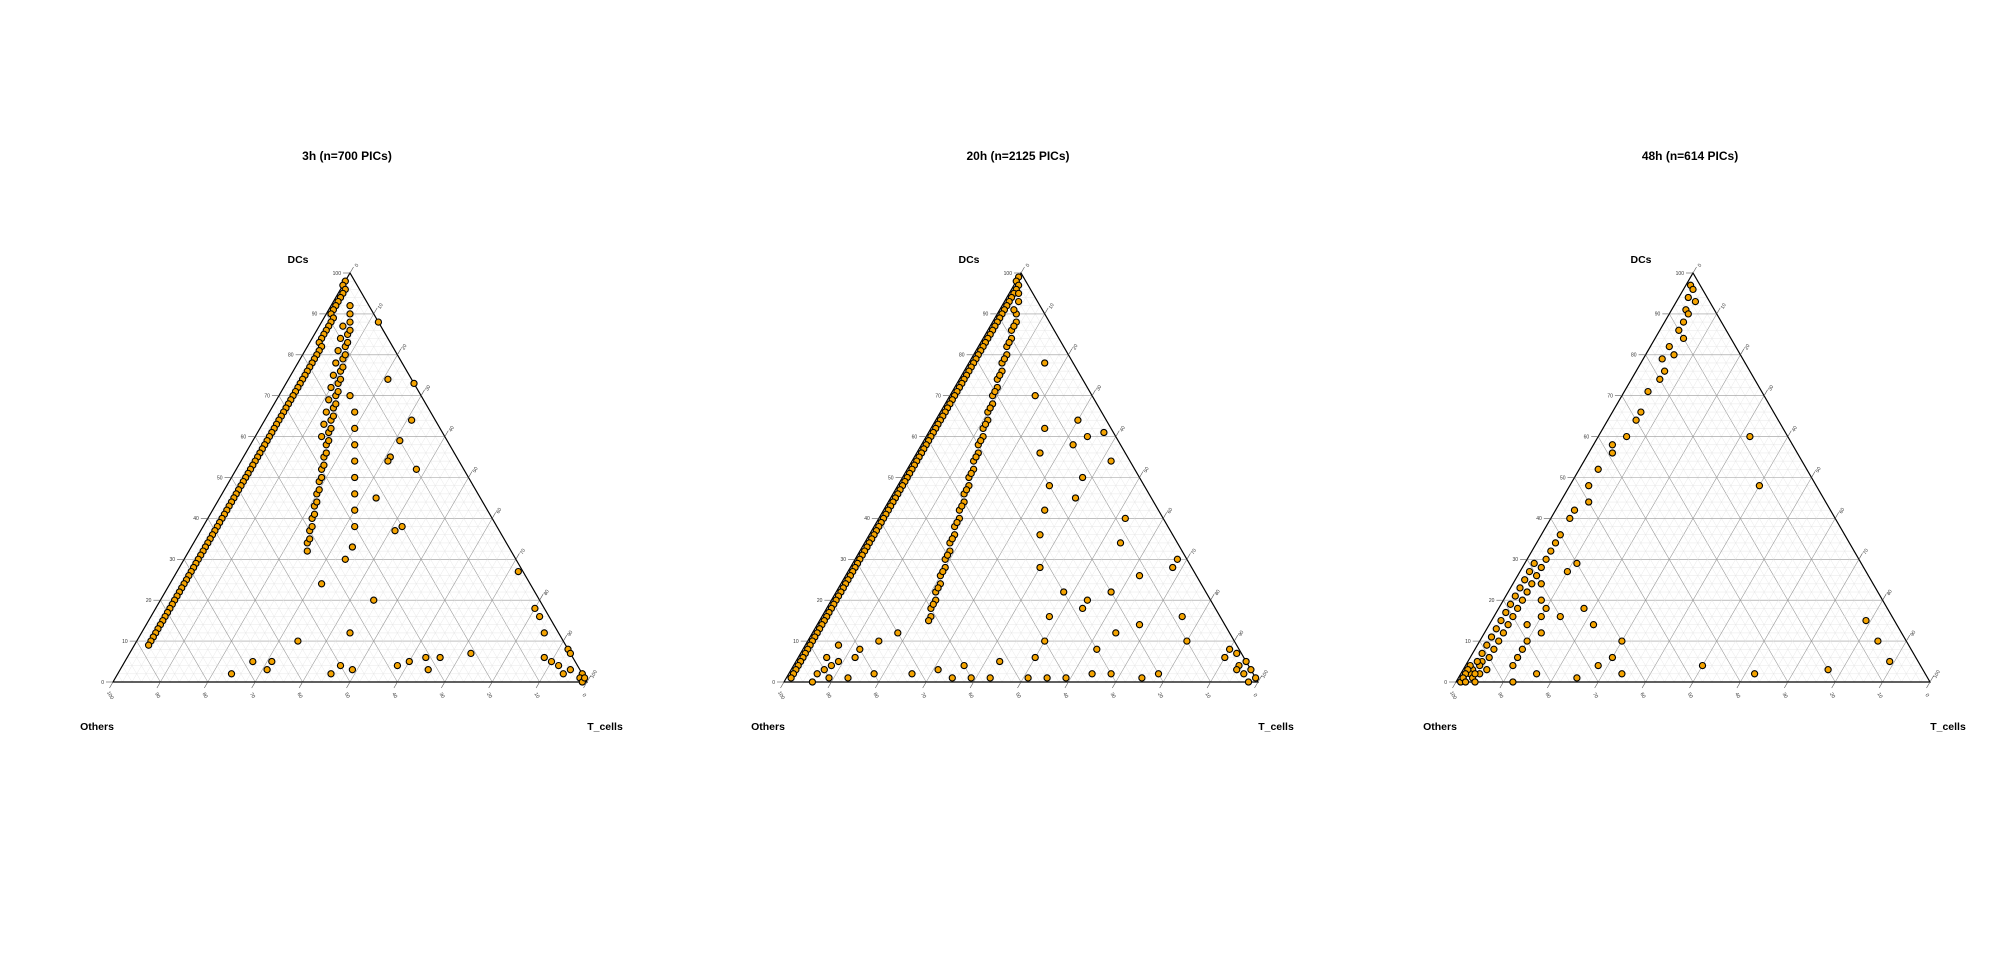 Image resolution: width=2000 pixels, height=963 pixels. What do you see at coordinates (1276, 727) in the screenshot?
I see `vertex-label-tcells: T_cells` at bounding box center [1276, 727].